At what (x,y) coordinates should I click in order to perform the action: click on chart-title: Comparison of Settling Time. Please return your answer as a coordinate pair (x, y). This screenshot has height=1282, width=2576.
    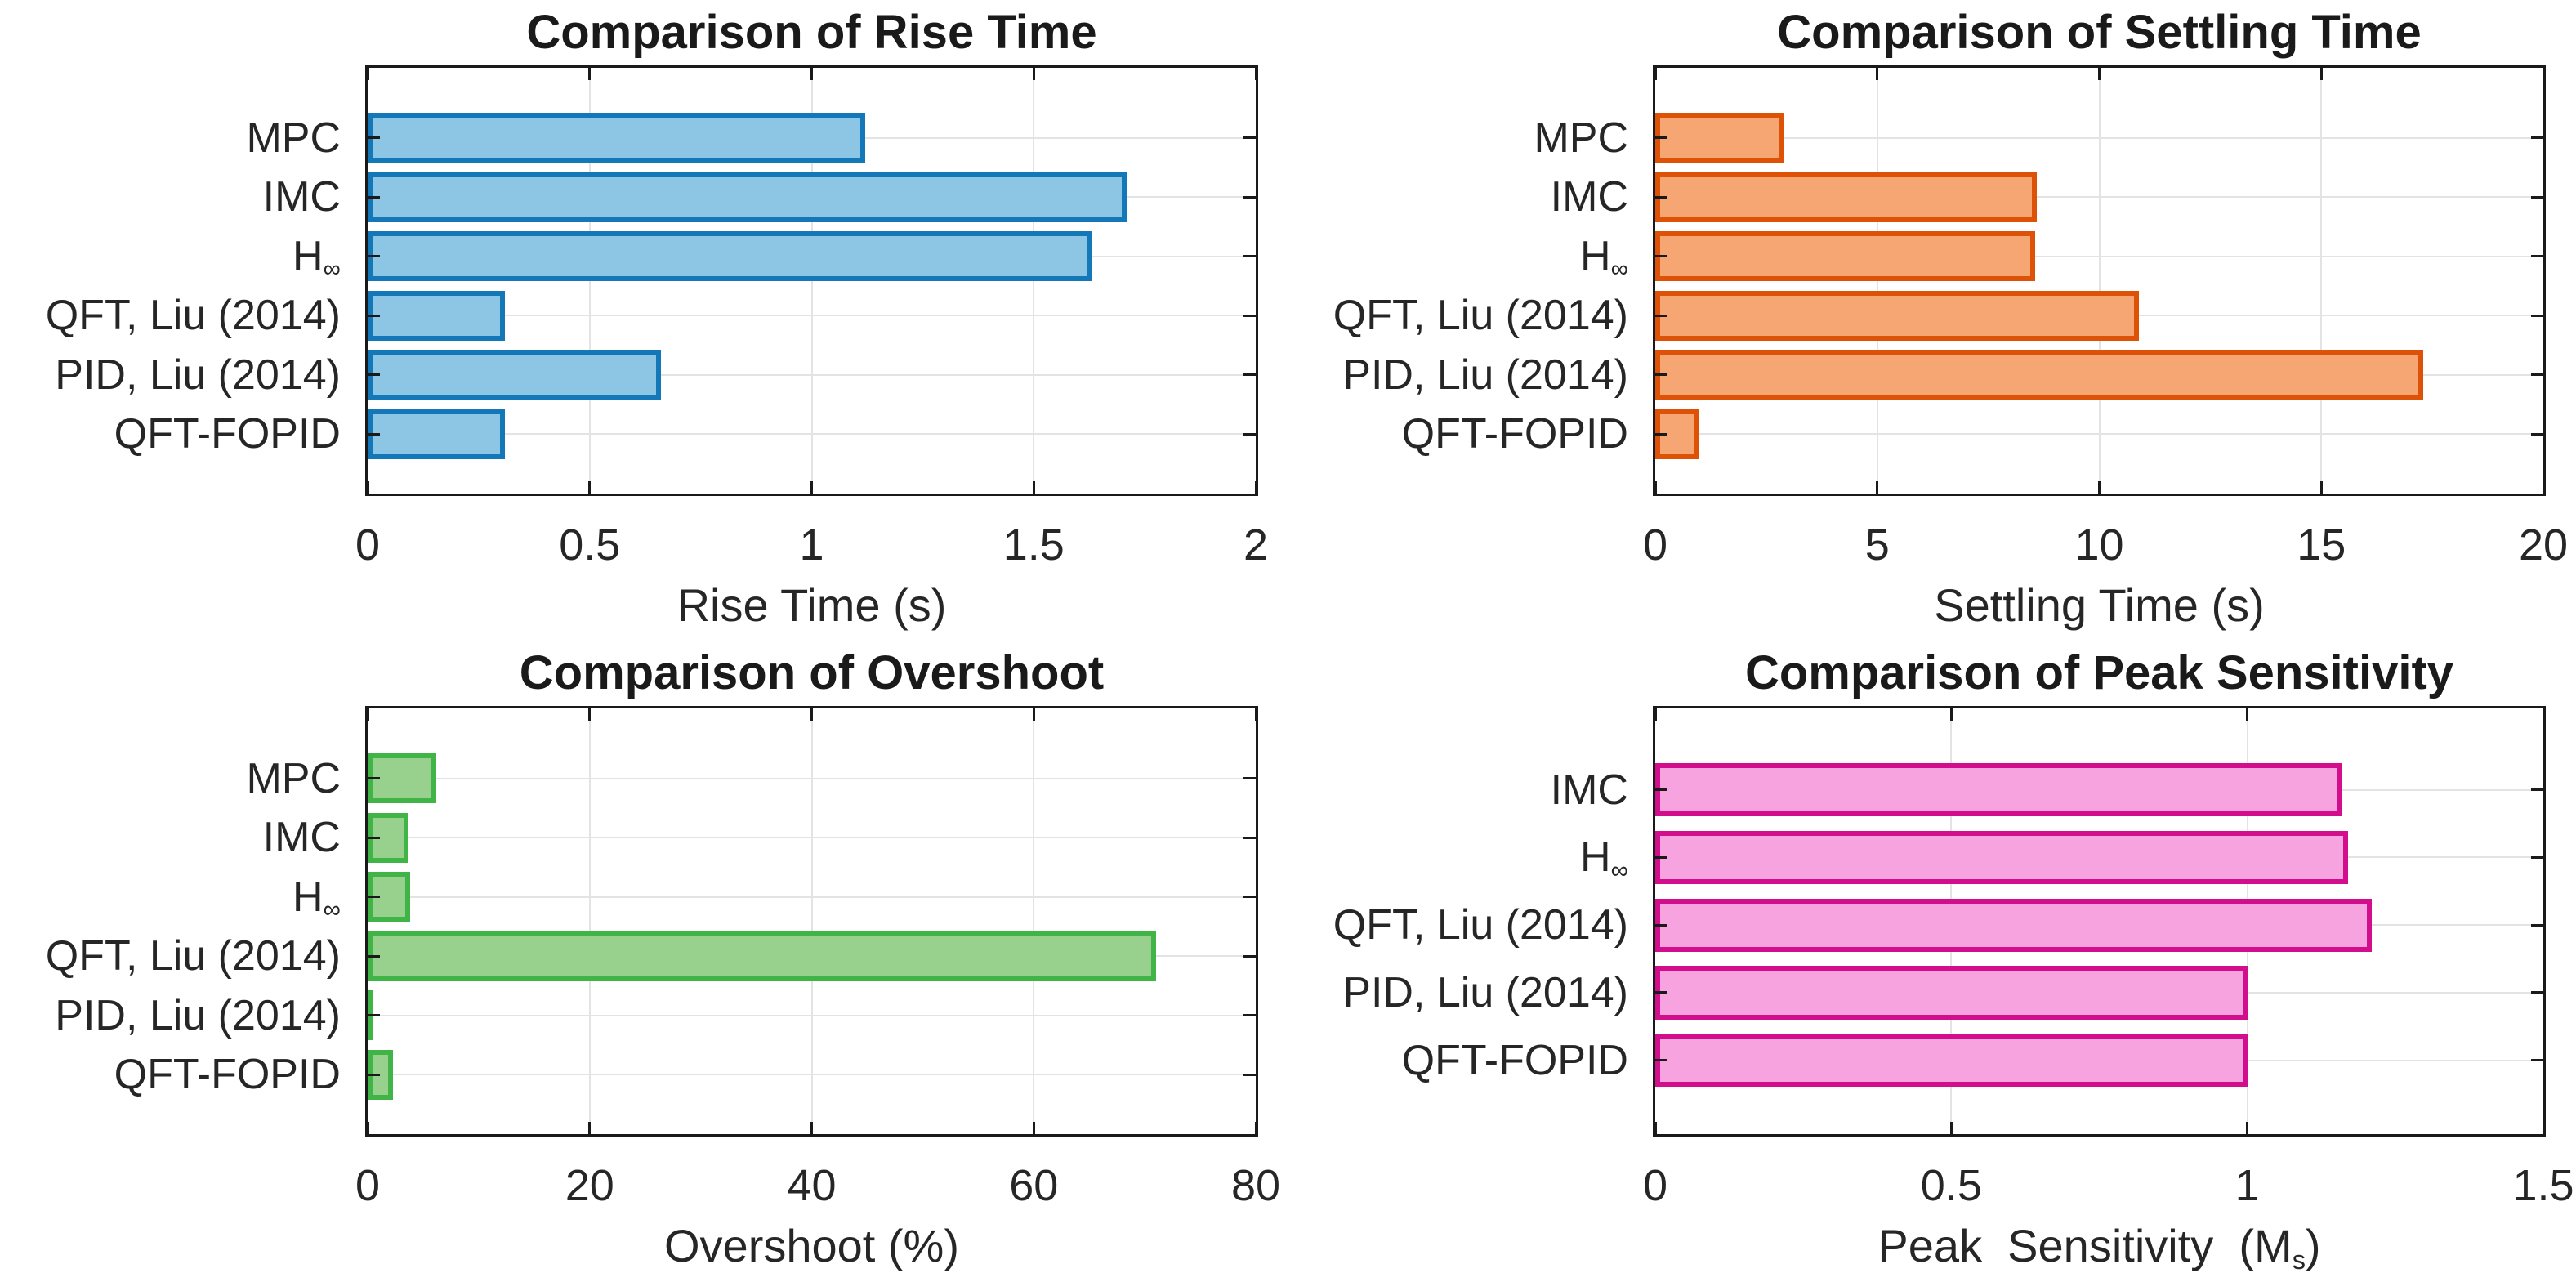
    Looking at the image, I should click on (2099, 32).